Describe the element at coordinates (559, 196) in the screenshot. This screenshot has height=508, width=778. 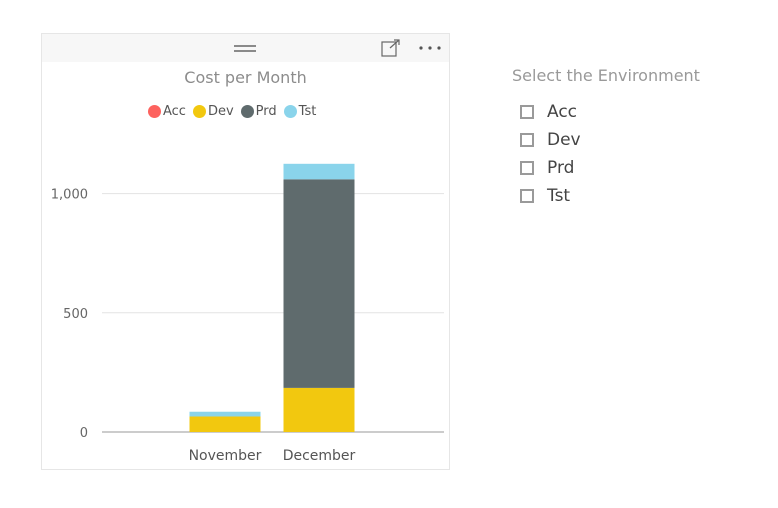
I see `slicer-item-label: Tst` at that location.